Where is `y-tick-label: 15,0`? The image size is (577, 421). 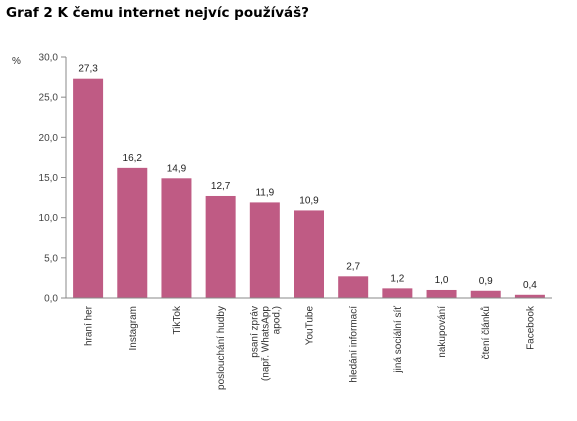
y-tick-label: 15,0 is located at coordinates (49, 178).